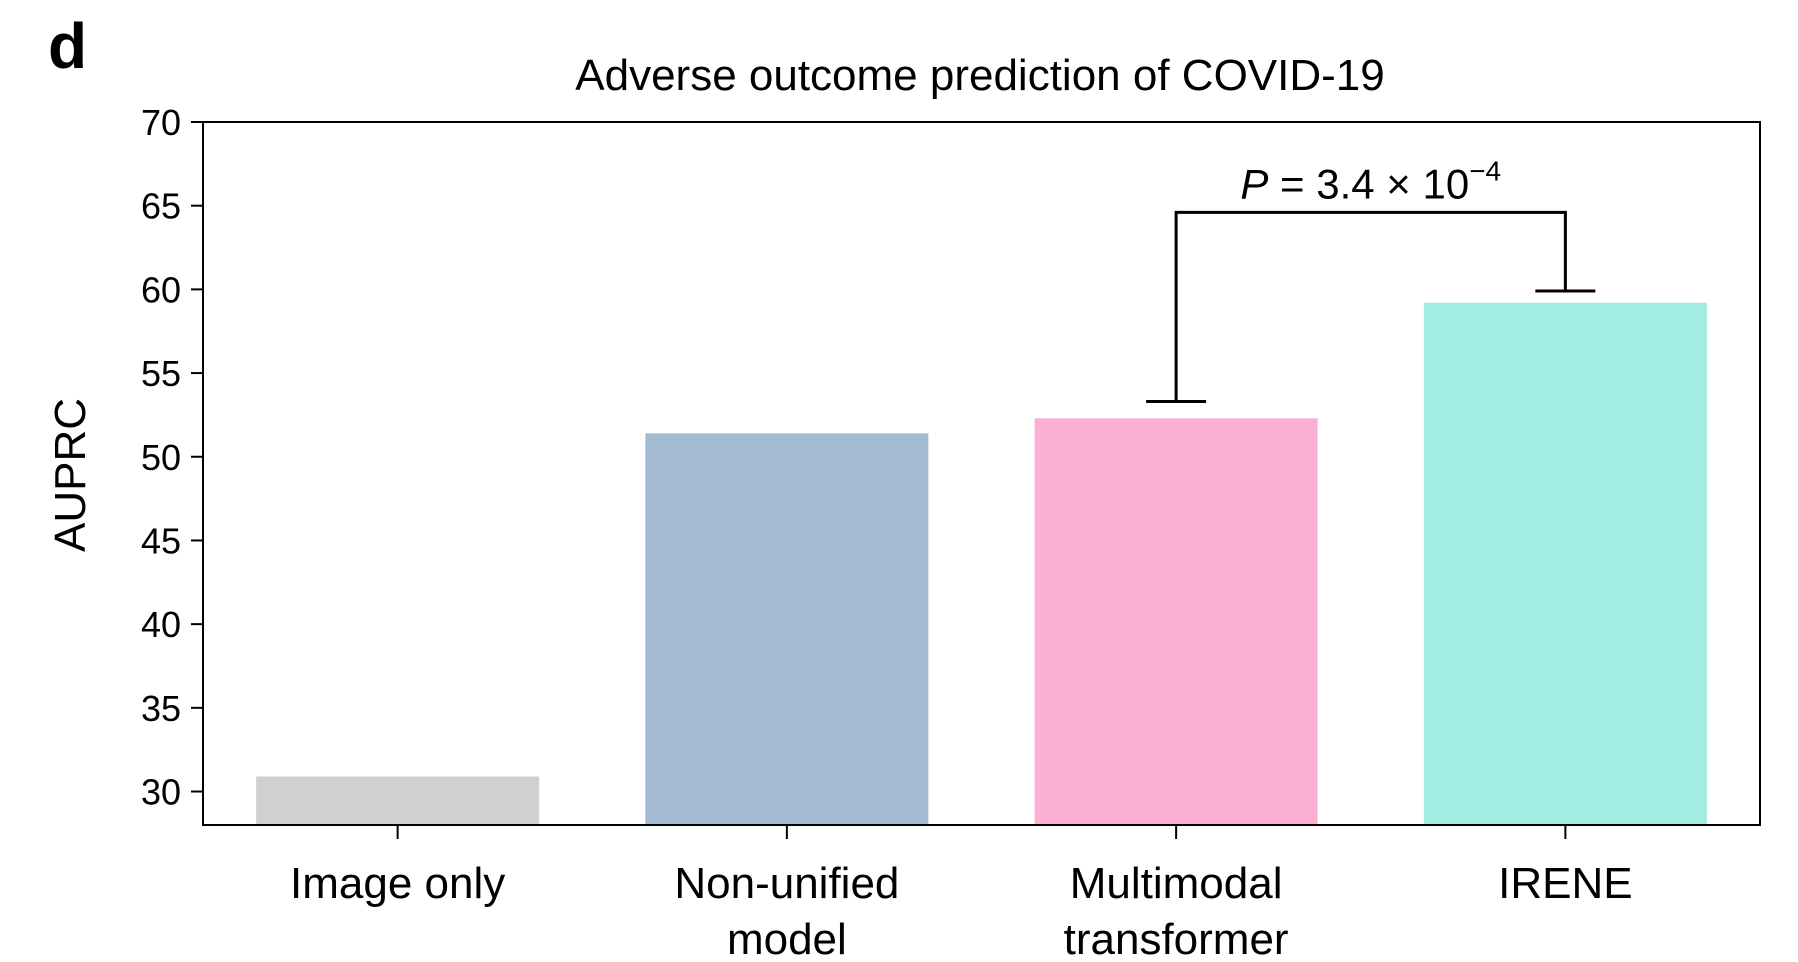 The width and height of the screenshot is (1798, 962). Describe the element at coordinates (786, 883) in the screenshot. I see `x-tick-label: Non-unified` at that location.